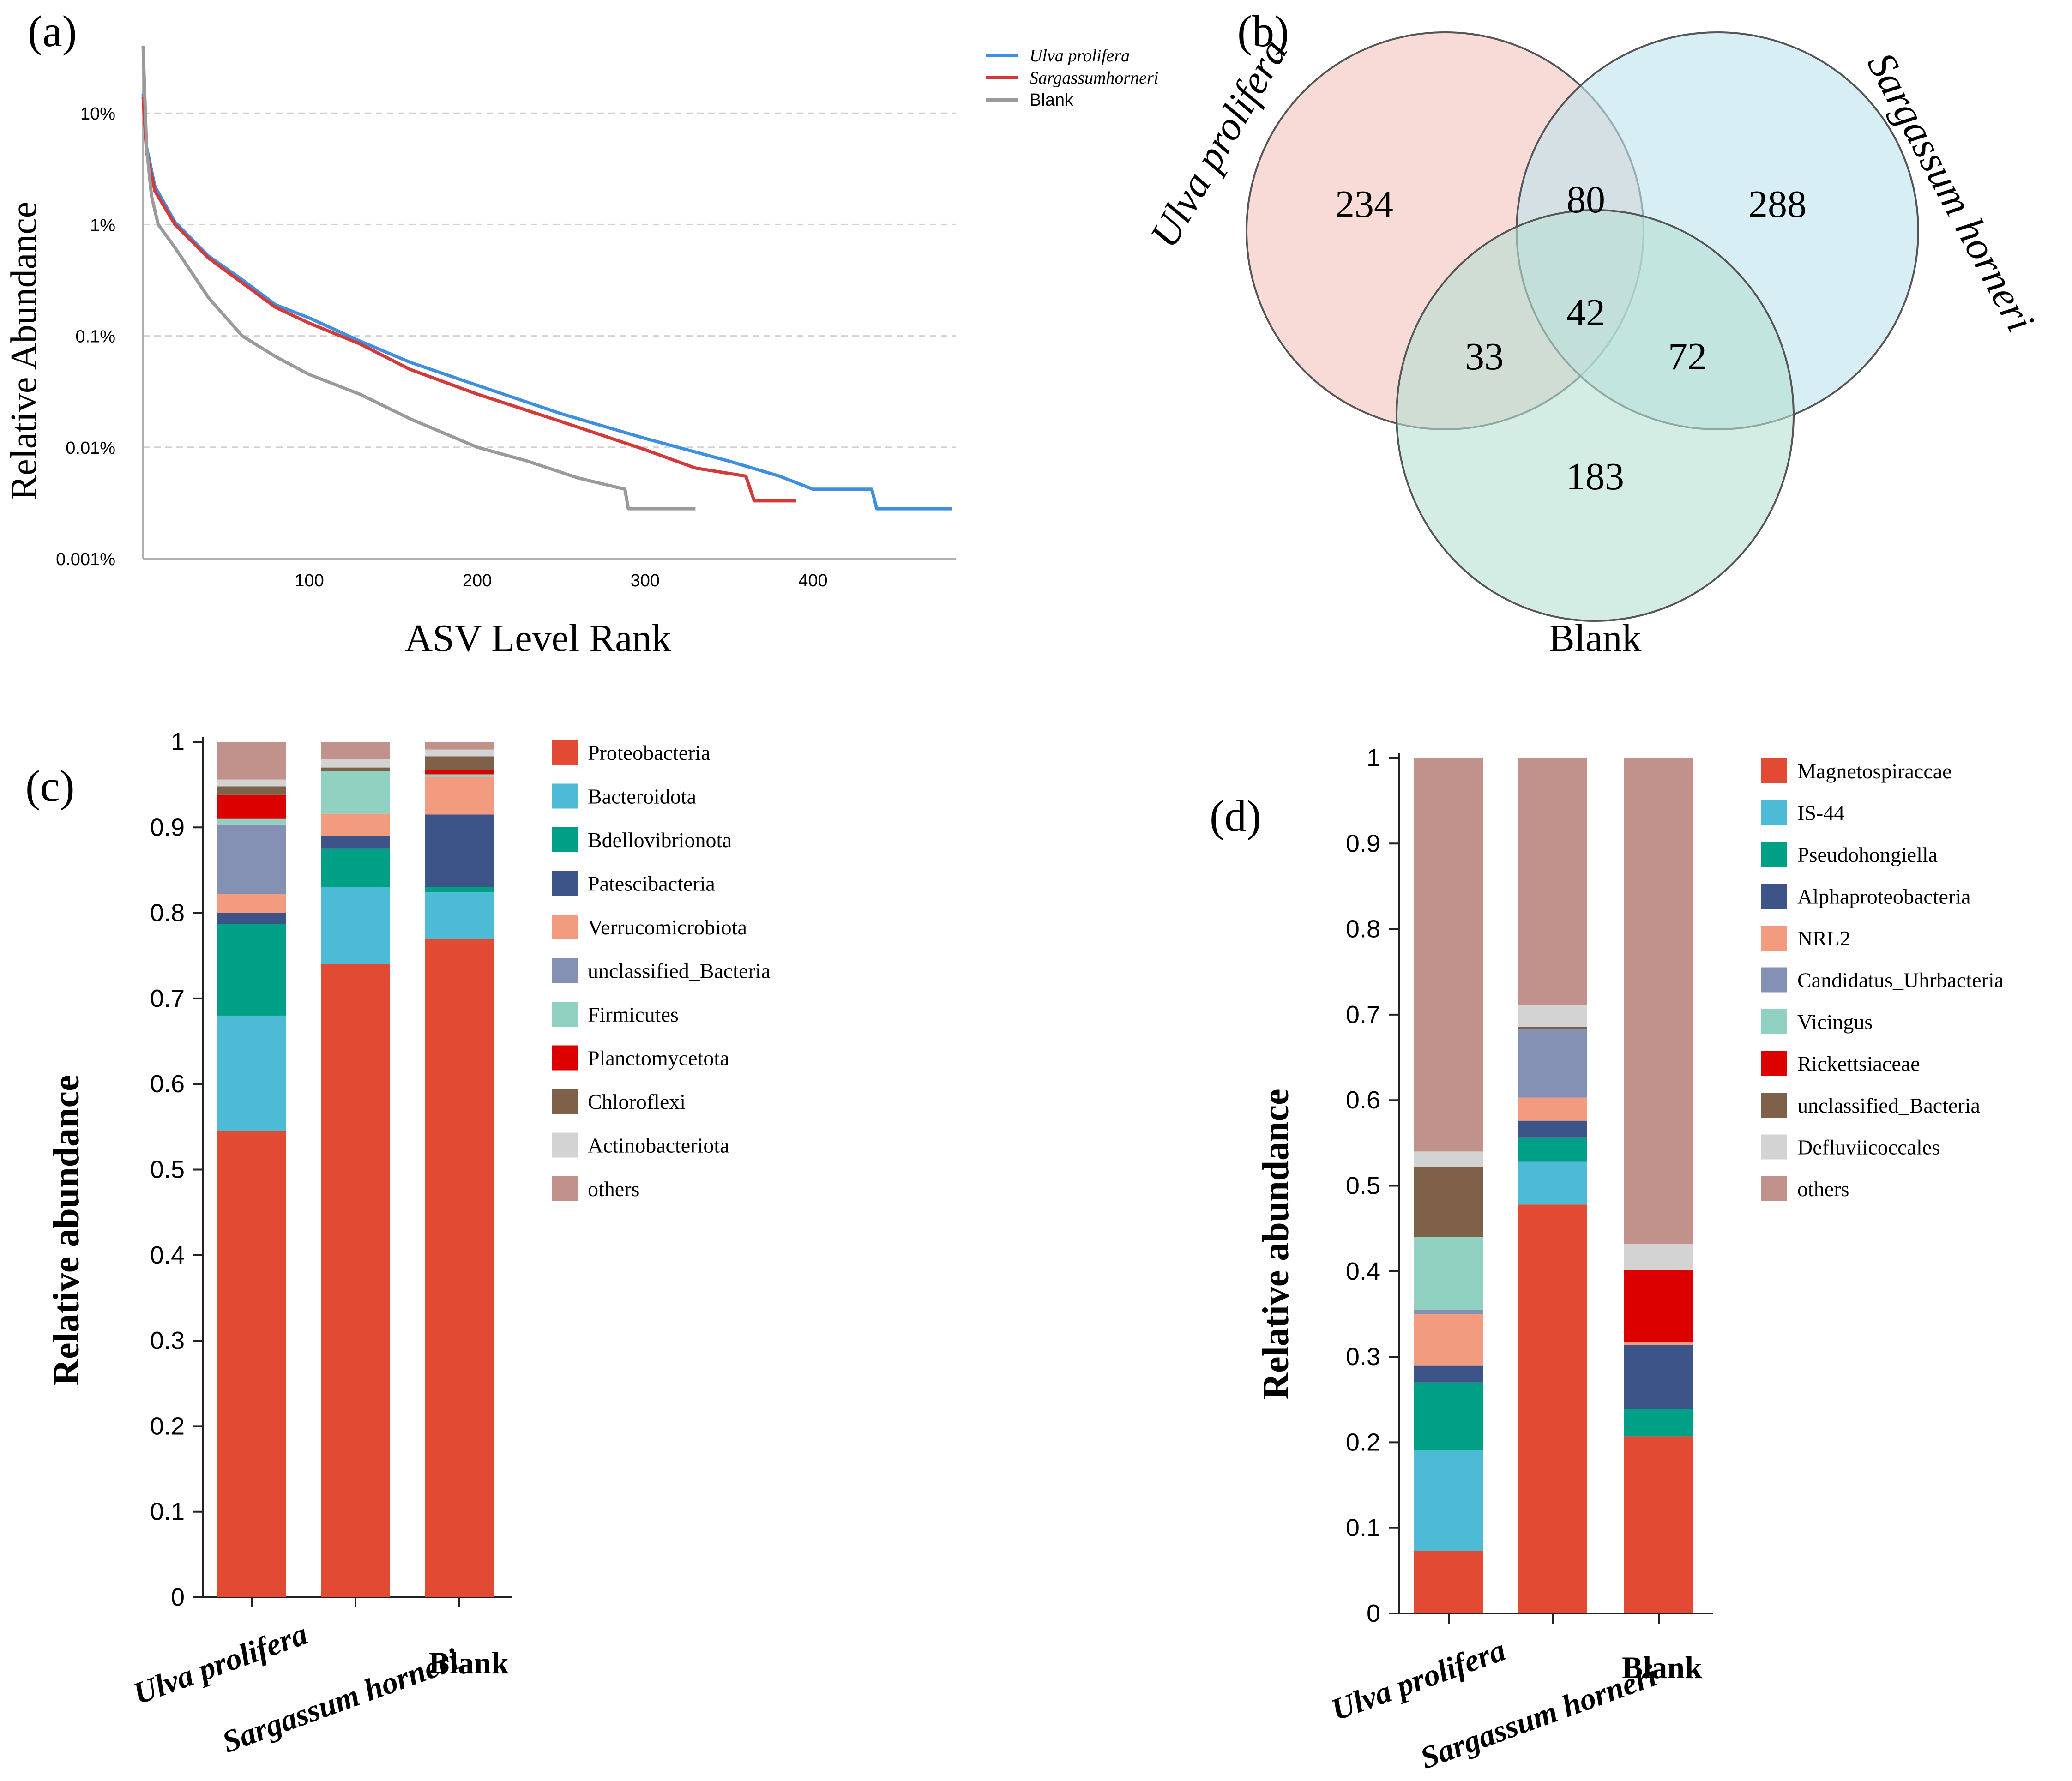 The image size is (2072, 1781). What do you see at coordinates (565, 1101) in the screenshot?
I see `panel-c-legend-swatch-chloroflexi` at bounding box center [565, 1101].